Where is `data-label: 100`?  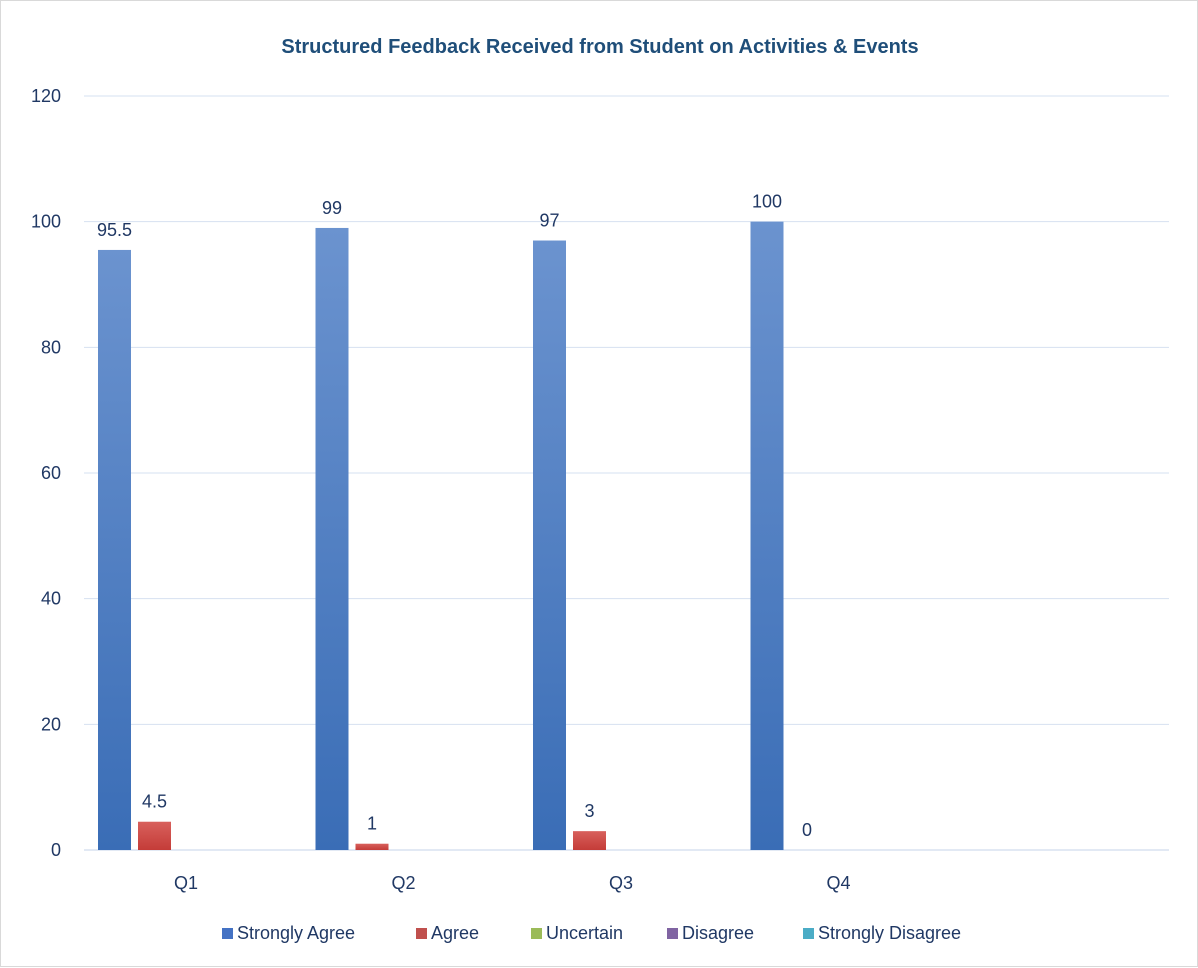 data-label: 100 is located at coordinates (767, 202).